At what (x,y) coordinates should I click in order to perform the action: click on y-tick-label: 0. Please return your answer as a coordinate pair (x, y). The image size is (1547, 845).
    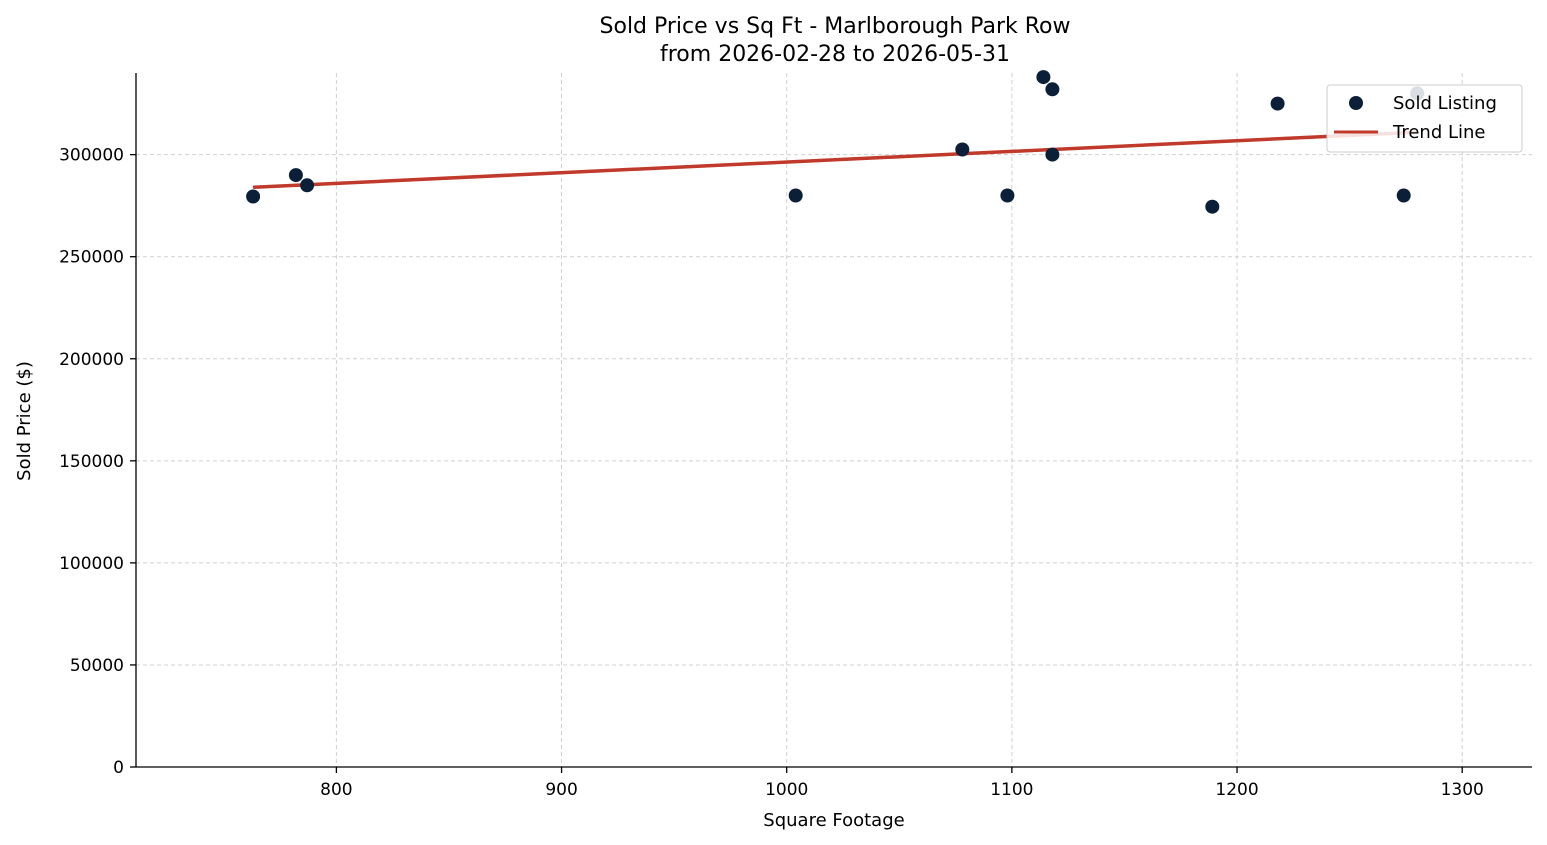
    Looking at the image, I should click on (118, 768).